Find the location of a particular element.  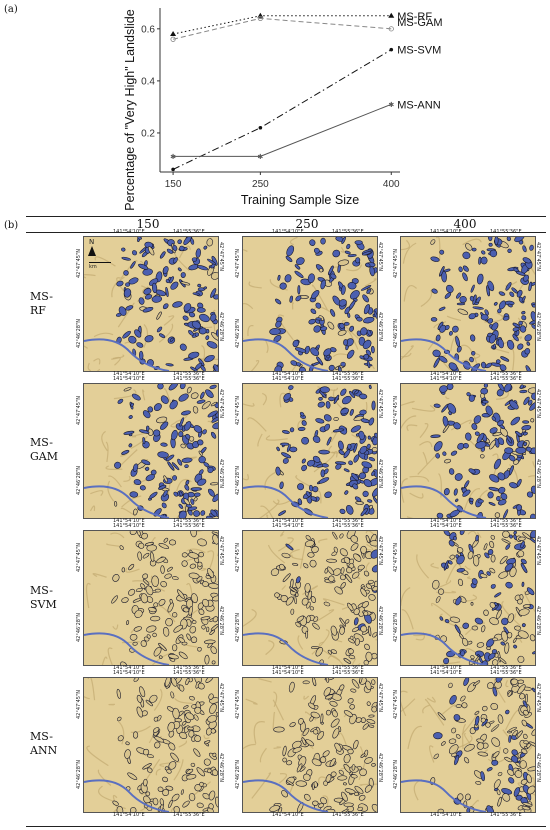

table-top-rule is located at coordinates (286, 216).